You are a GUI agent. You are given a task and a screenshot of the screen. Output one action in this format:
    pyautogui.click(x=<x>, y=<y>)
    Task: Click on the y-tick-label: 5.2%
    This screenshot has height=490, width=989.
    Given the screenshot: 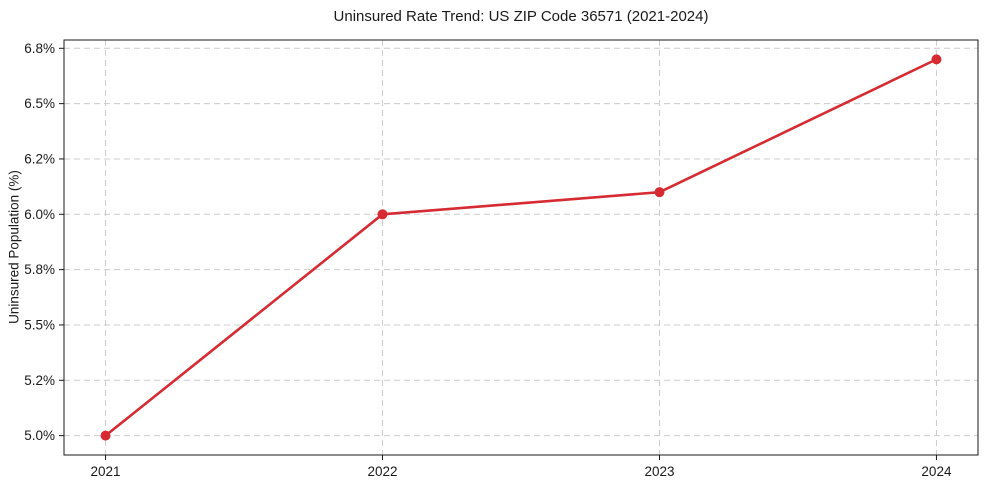 What is the action you would take?
    pyautogui.click(x=39, y=380)
    